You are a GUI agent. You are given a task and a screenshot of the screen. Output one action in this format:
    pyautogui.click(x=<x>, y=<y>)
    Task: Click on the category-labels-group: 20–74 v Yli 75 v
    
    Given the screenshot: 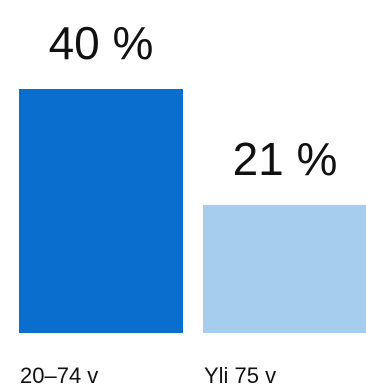 What is the action you would take?
    pyautogui.click(x=148, y=375)
    